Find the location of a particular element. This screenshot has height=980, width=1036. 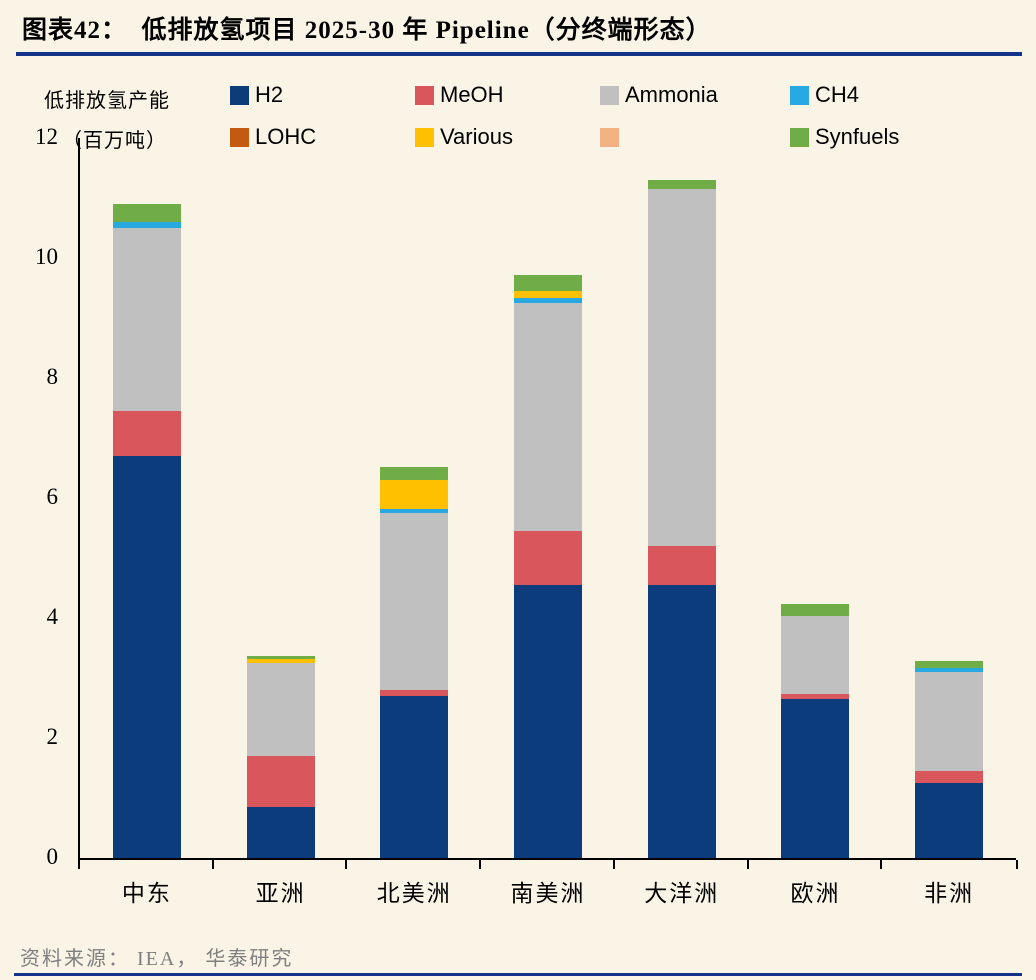

y-tick-label: 8 is located at coordinates (52, 376).